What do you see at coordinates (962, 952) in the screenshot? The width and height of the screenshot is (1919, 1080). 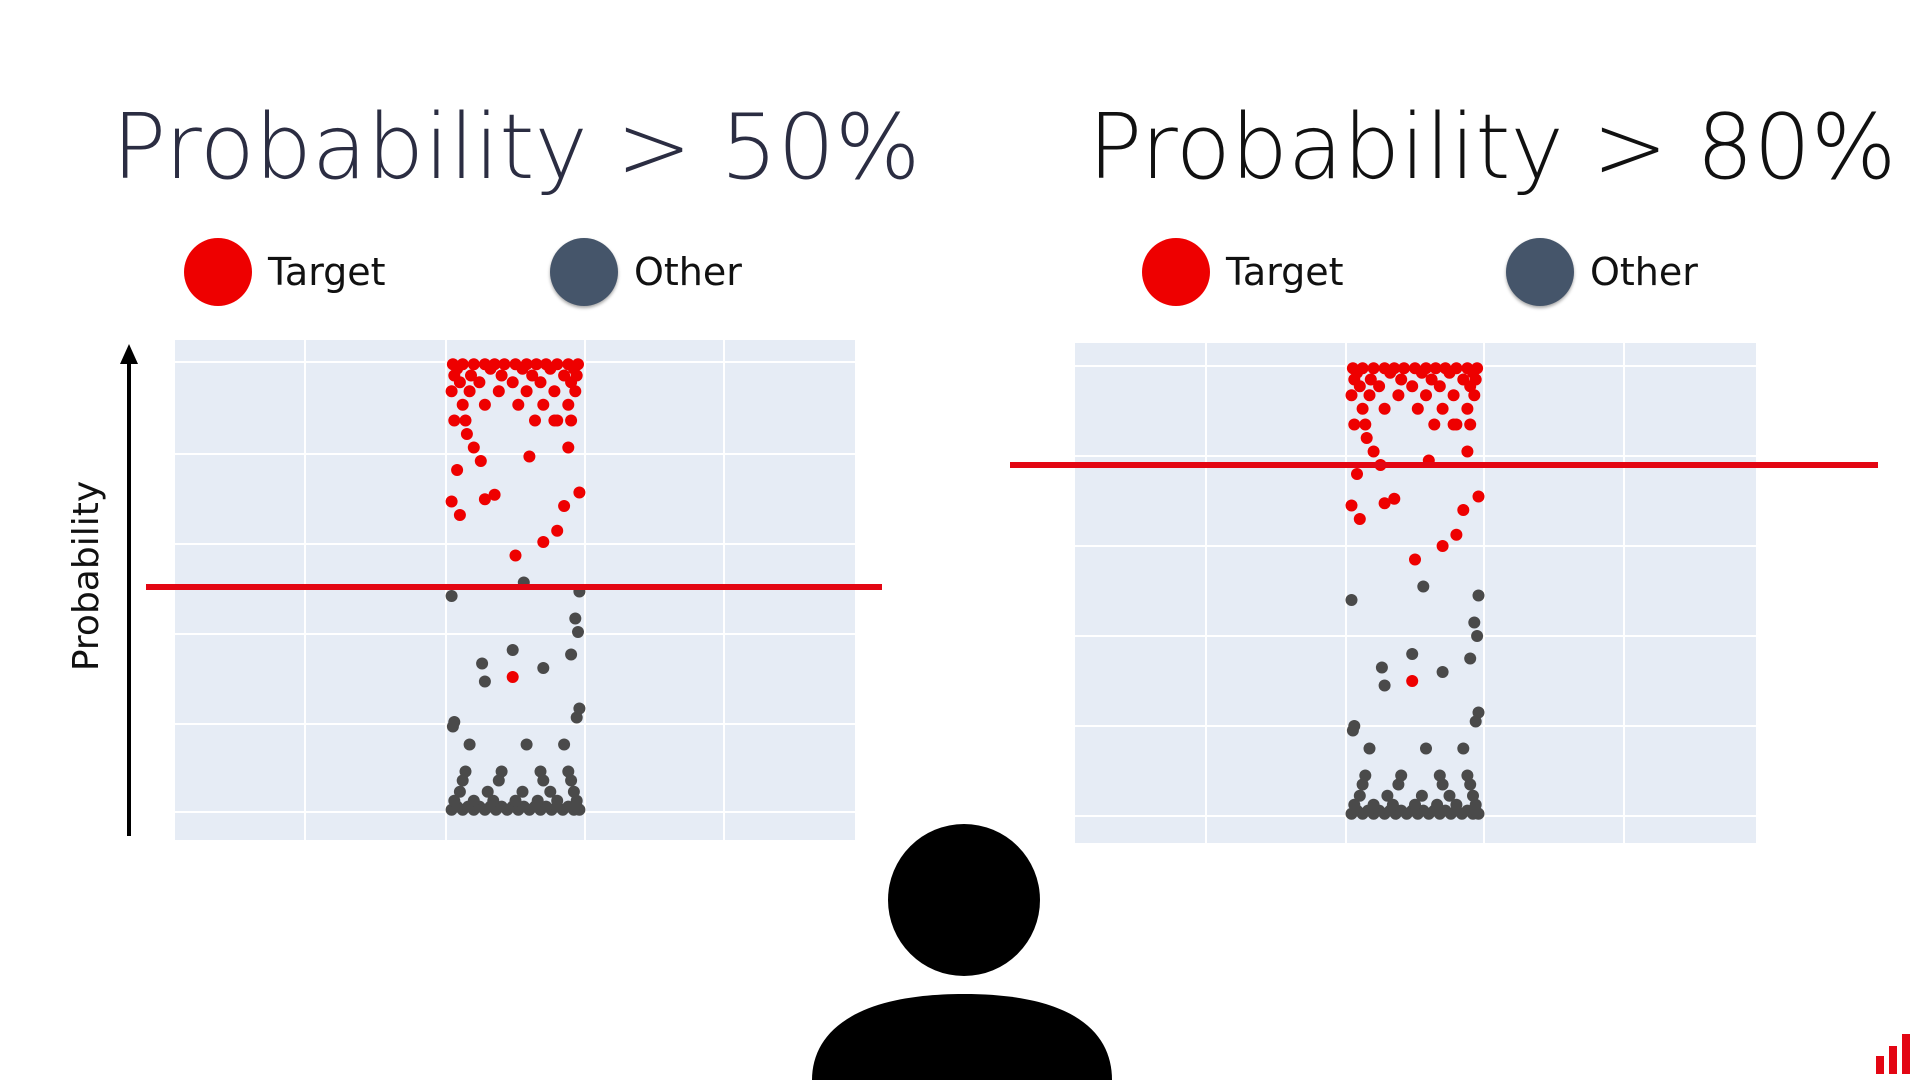 I see `person-icon` at bounding box center [962, 952].